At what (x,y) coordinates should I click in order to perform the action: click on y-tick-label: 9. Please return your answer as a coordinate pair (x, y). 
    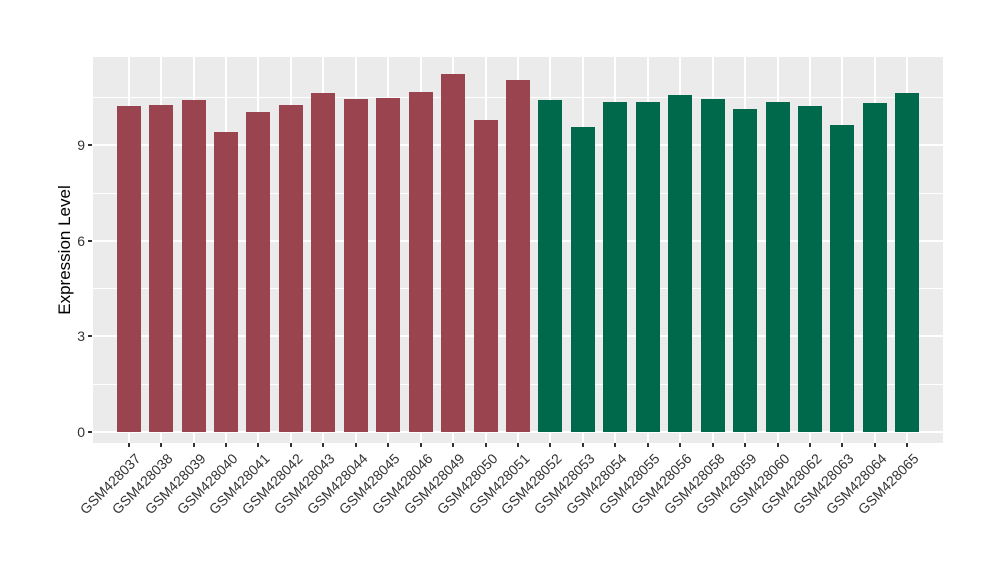
    Looking at the image, I should click on (81, 144).